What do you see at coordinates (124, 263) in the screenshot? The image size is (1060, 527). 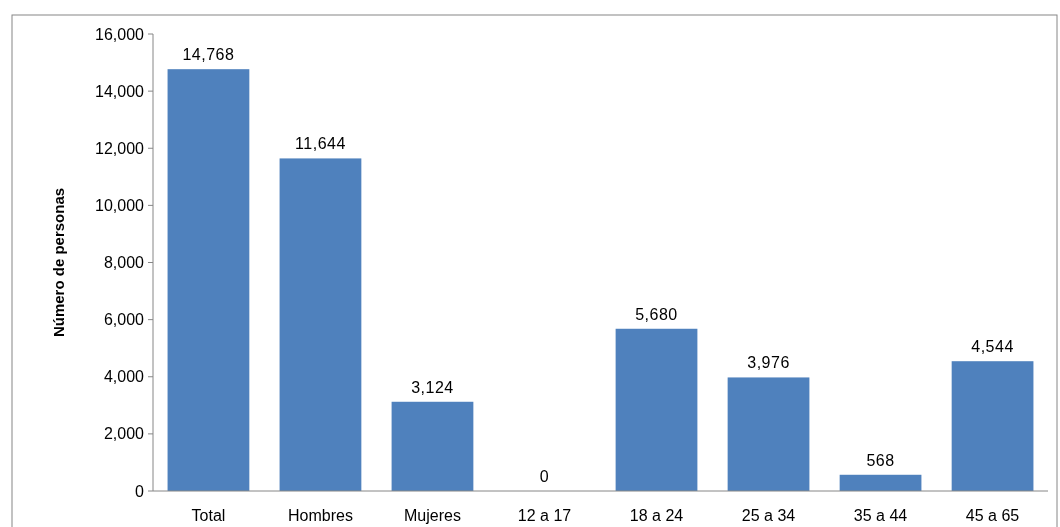 I see `y-tick-label: 8,000` at bounding box center [124, 263].